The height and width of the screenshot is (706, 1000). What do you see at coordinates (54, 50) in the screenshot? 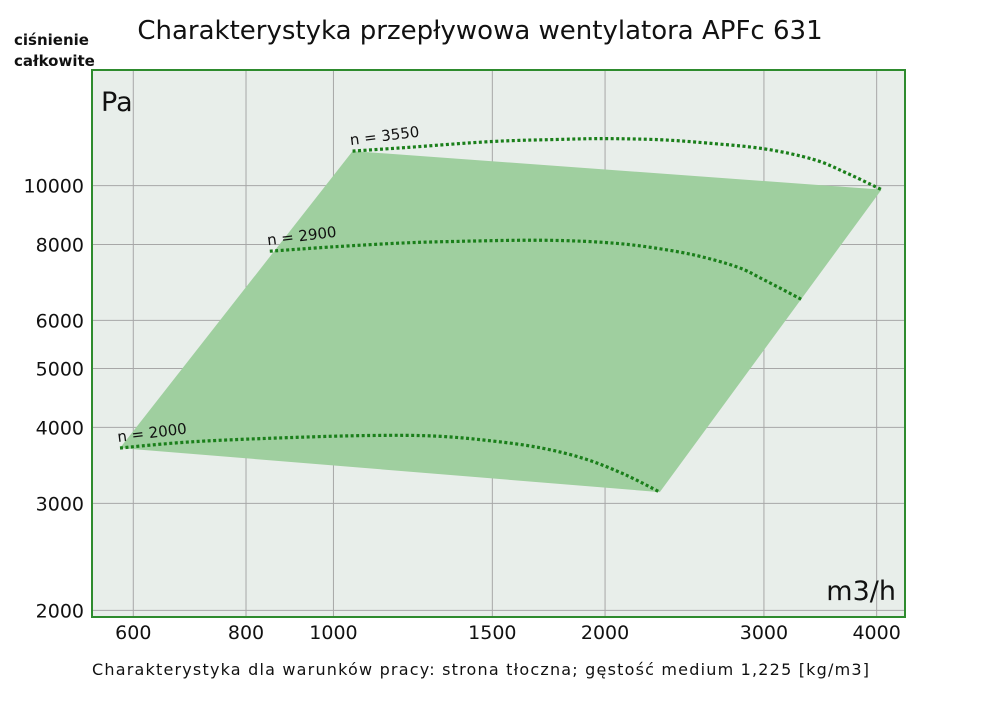
I see `y-axis-label: ciśnienie całkowite` at bounding box center [54, 50].